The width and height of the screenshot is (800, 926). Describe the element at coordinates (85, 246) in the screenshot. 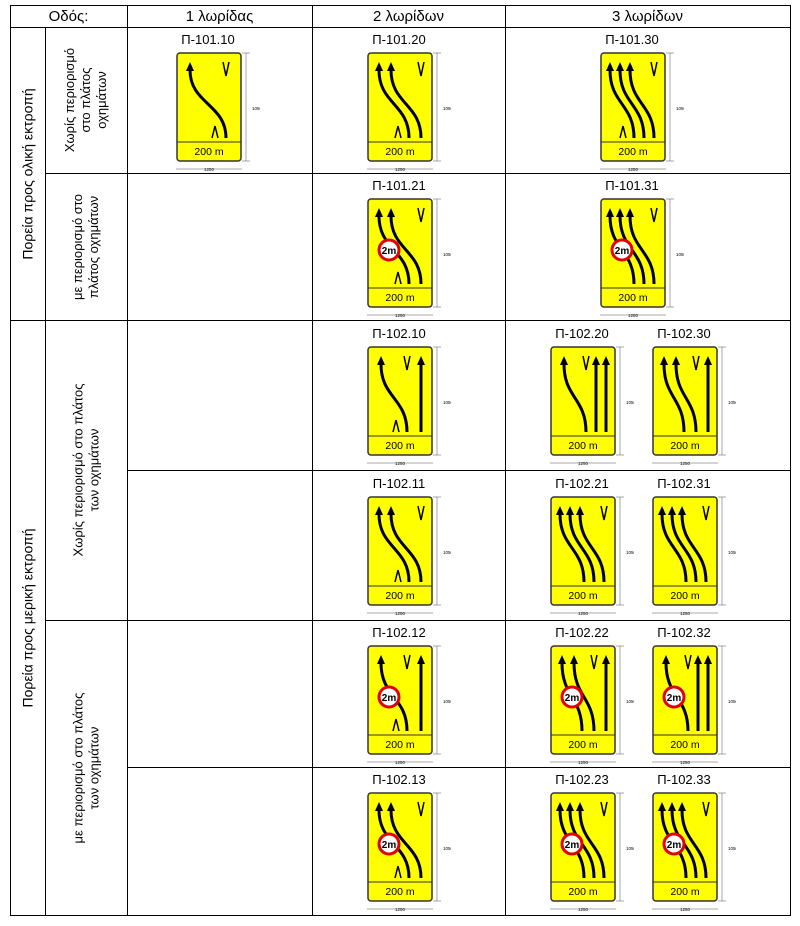

I see `subgroup-with-restriction: με περιορισμό στο πλάτος οχημάτων` at that location.